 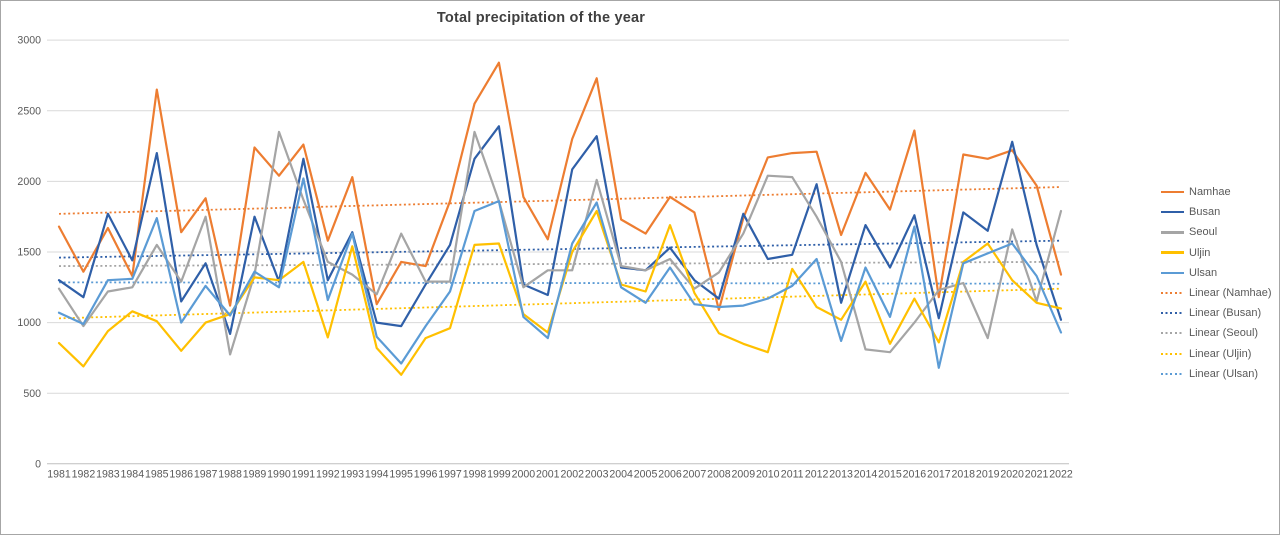 I want to click on legend-item: Linear (Namhae), so click(x=1220, y=293).